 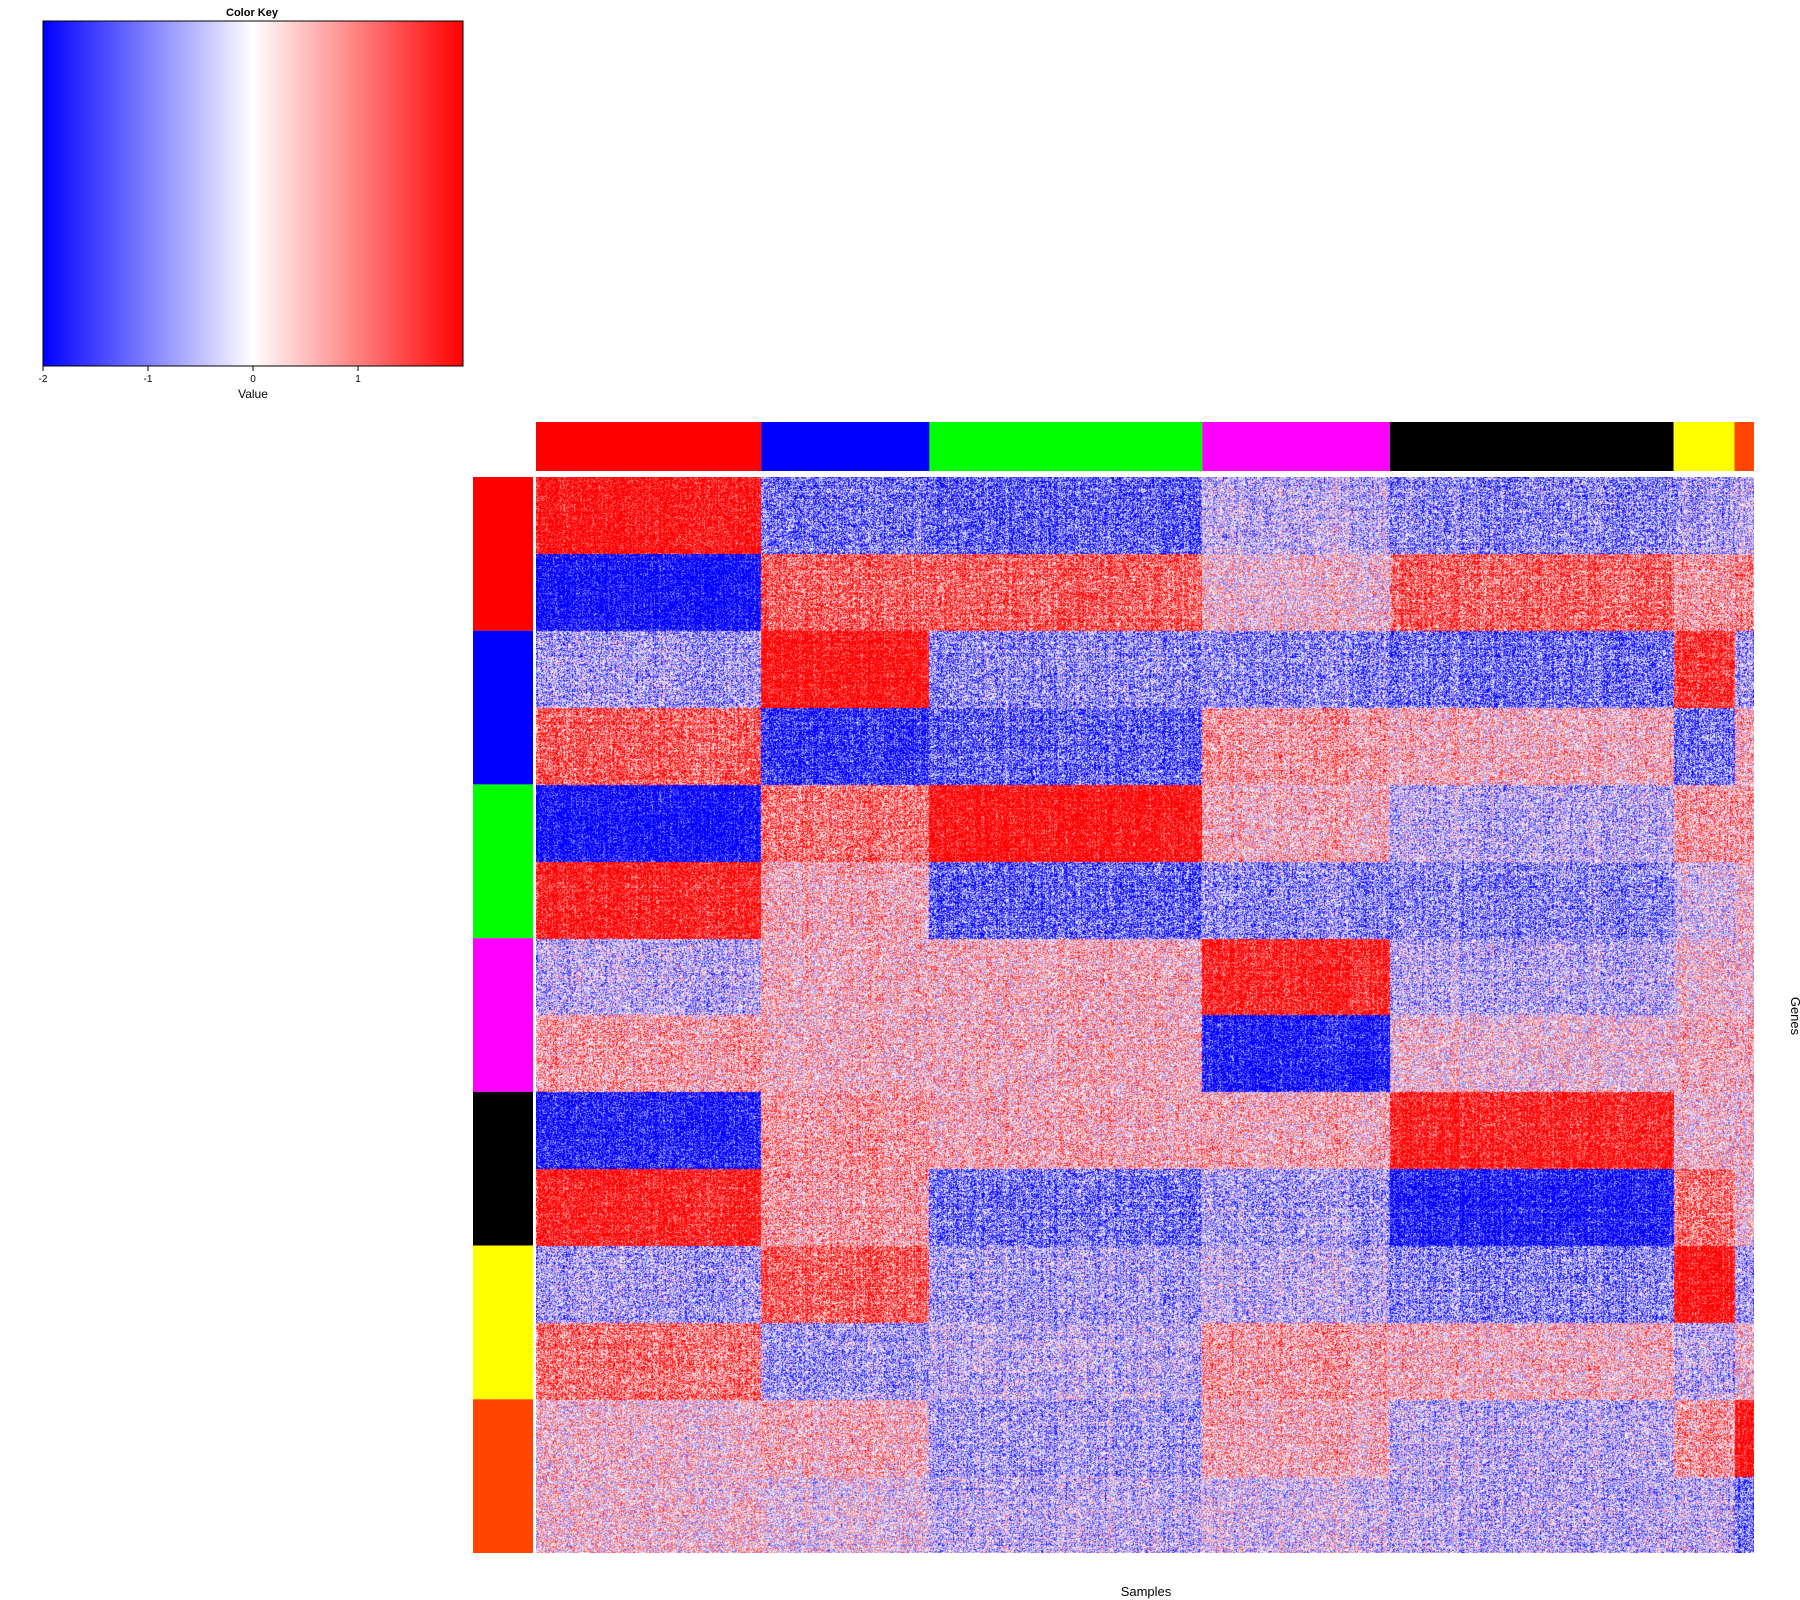 I want to click on gene-group-bar, so click(x=503, y=1015).